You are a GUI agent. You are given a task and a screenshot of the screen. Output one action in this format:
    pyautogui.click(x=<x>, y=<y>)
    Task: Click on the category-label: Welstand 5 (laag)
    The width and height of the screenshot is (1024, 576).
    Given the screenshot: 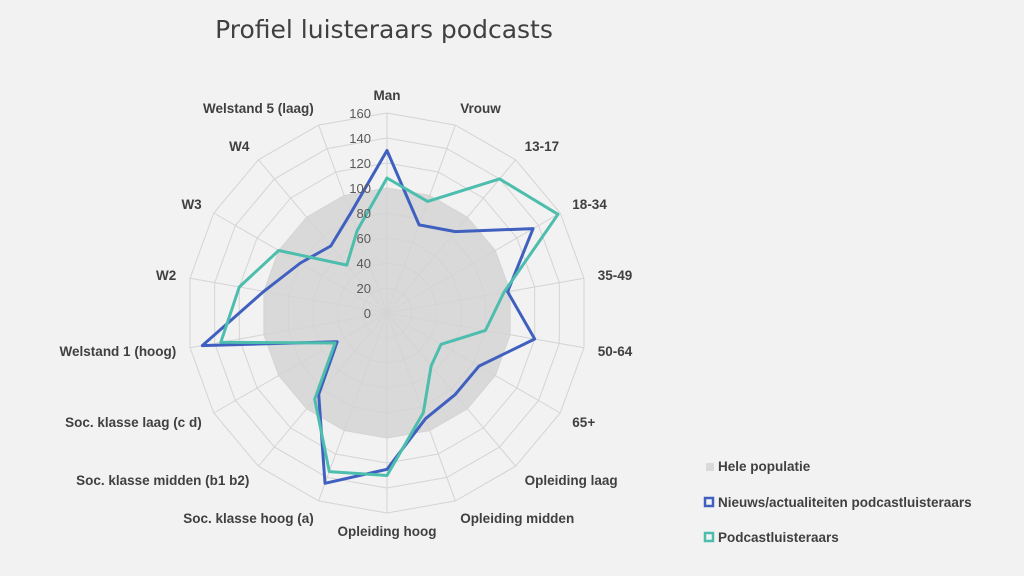 What is the action you would take?
    pyautogui.click(x=258, y=108)
    